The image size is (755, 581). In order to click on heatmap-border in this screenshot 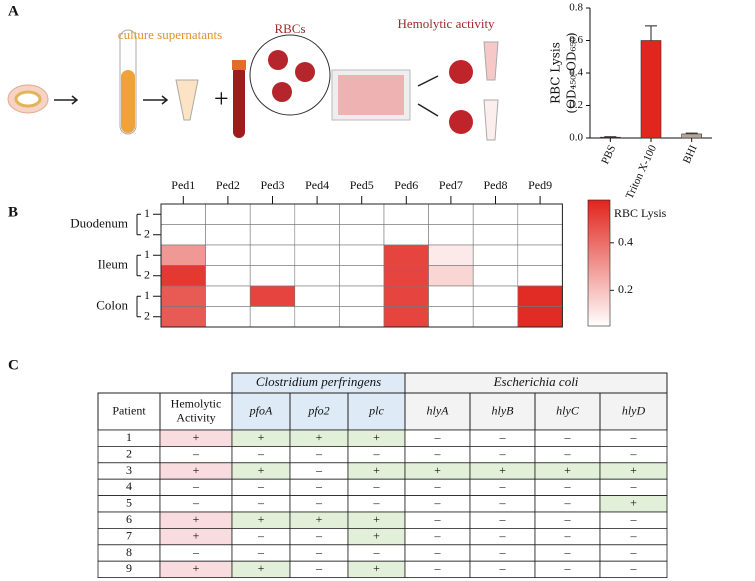, I will do `click(361, 265)`.